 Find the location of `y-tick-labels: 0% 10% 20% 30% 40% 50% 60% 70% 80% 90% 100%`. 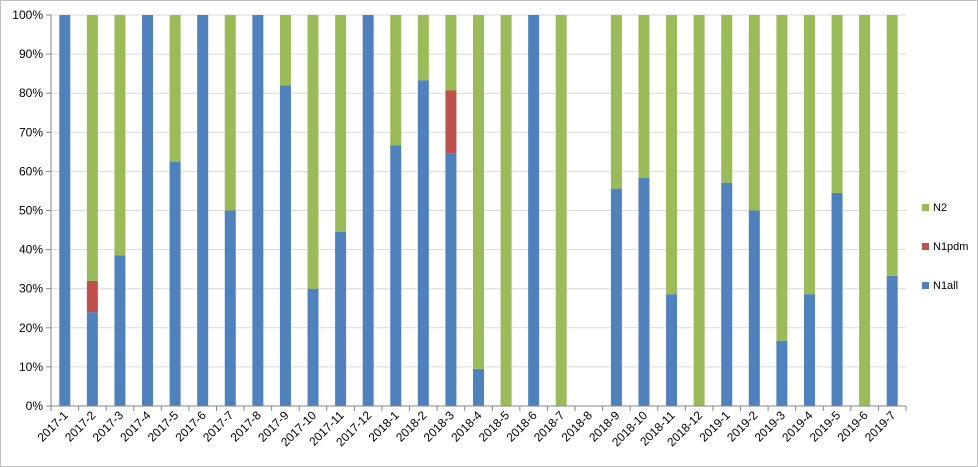

y-tick-labels: 0% 10% 20% 30% 40% 50% 60% 70% 80% 90% 100% is located at coordinates (27, 210).